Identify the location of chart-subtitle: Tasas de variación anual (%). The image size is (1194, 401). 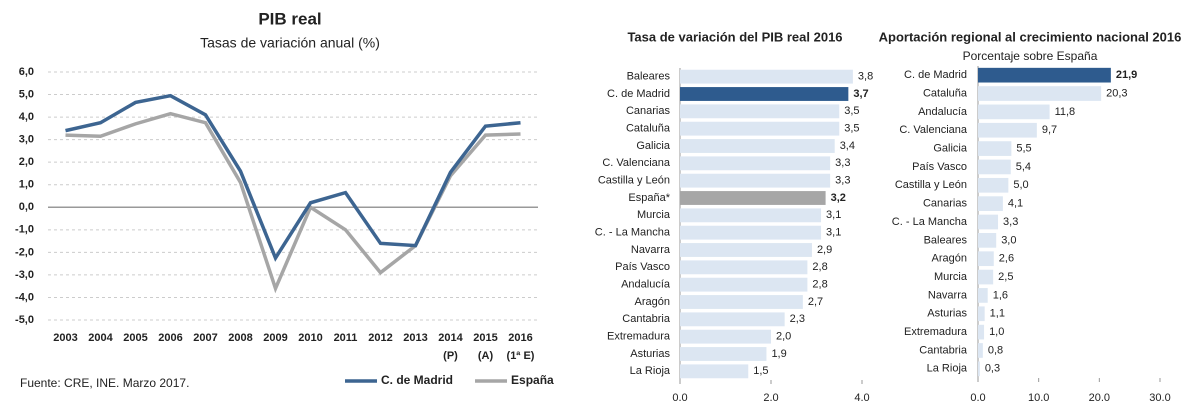
(290, 43).